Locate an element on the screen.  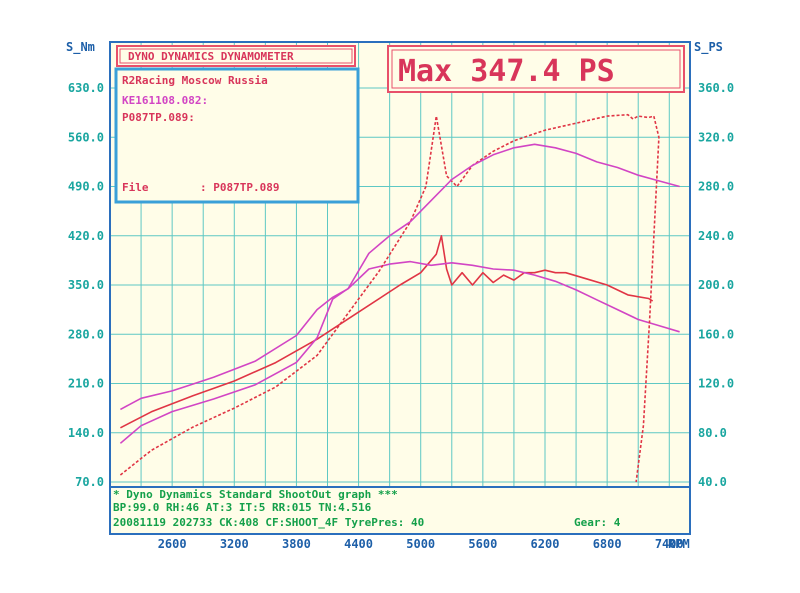
x-tick-label: 6200 is located at coordinates (545, 544).